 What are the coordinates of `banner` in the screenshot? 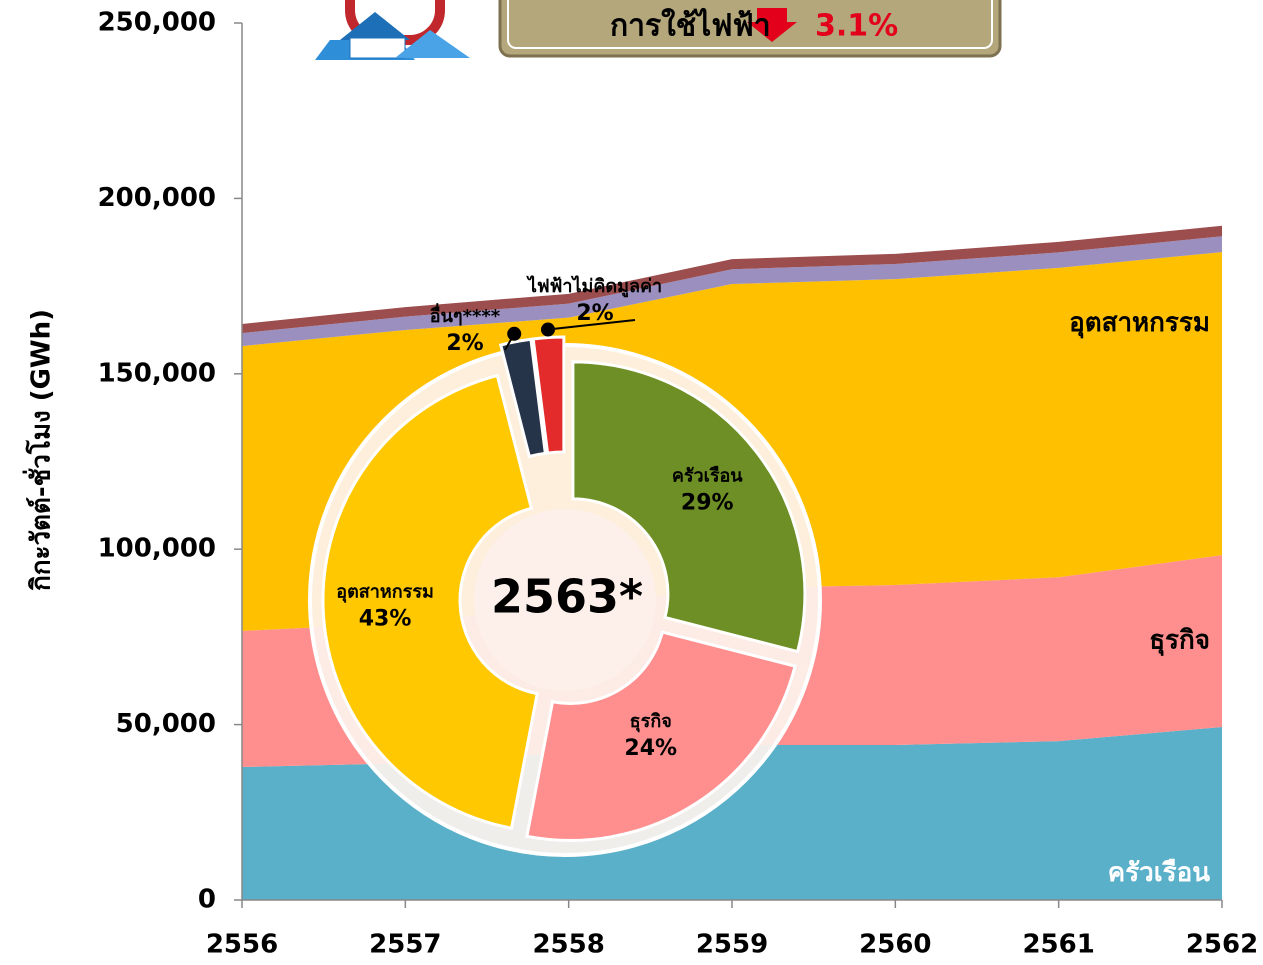 It's located at (658, 30).